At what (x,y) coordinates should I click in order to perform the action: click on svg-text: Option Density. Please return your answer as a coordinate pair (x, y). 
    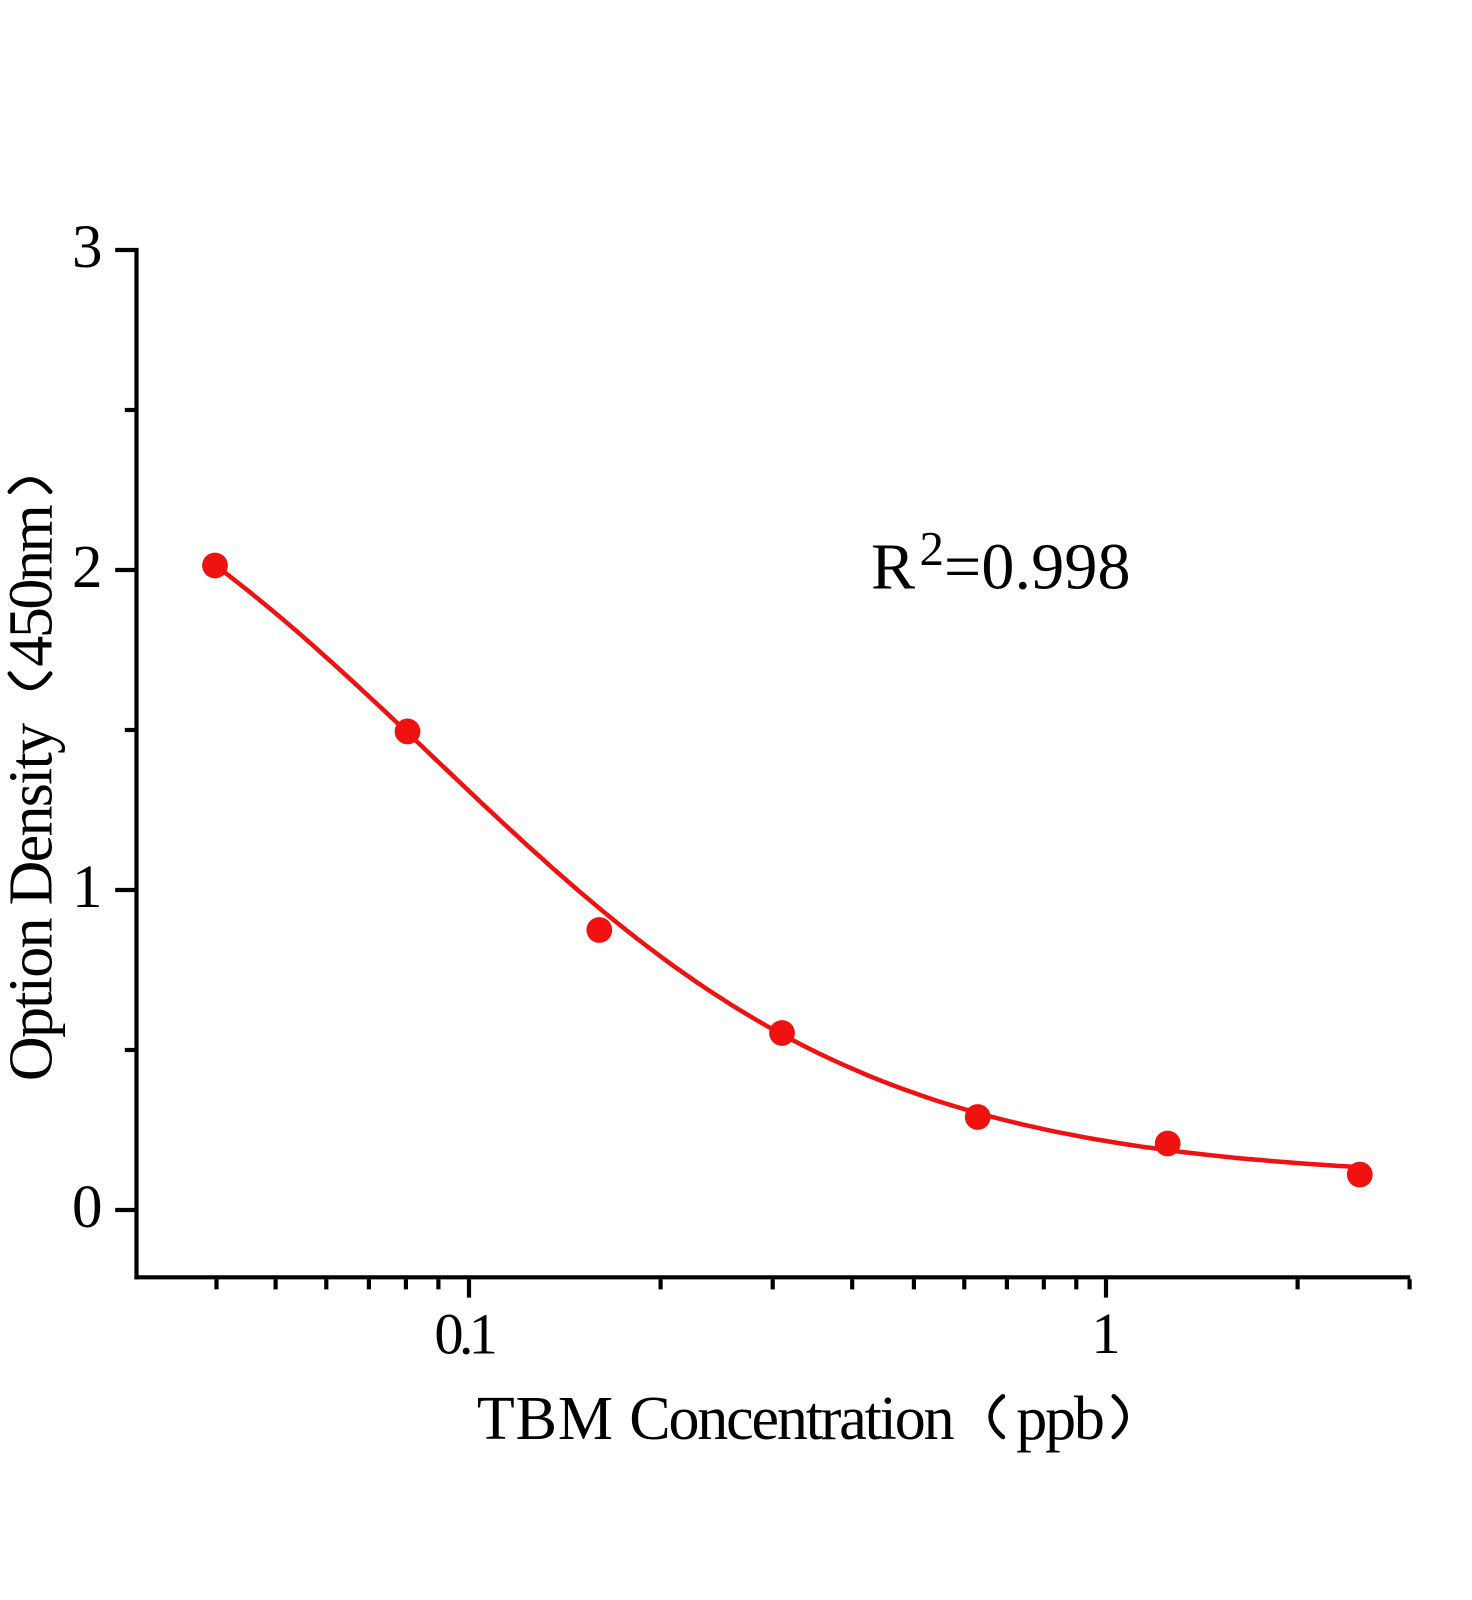
    Looking at the image, I should click on (33, 902).